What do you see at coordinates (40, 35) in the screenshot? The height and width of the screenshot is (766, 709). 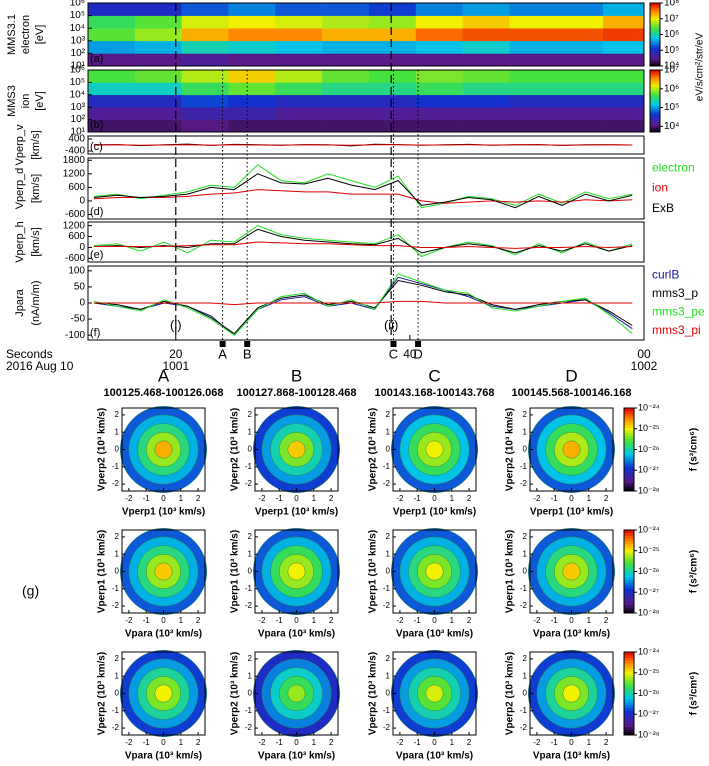 I see `y-axis-label: [eV]` at bounding box center [40, 35].